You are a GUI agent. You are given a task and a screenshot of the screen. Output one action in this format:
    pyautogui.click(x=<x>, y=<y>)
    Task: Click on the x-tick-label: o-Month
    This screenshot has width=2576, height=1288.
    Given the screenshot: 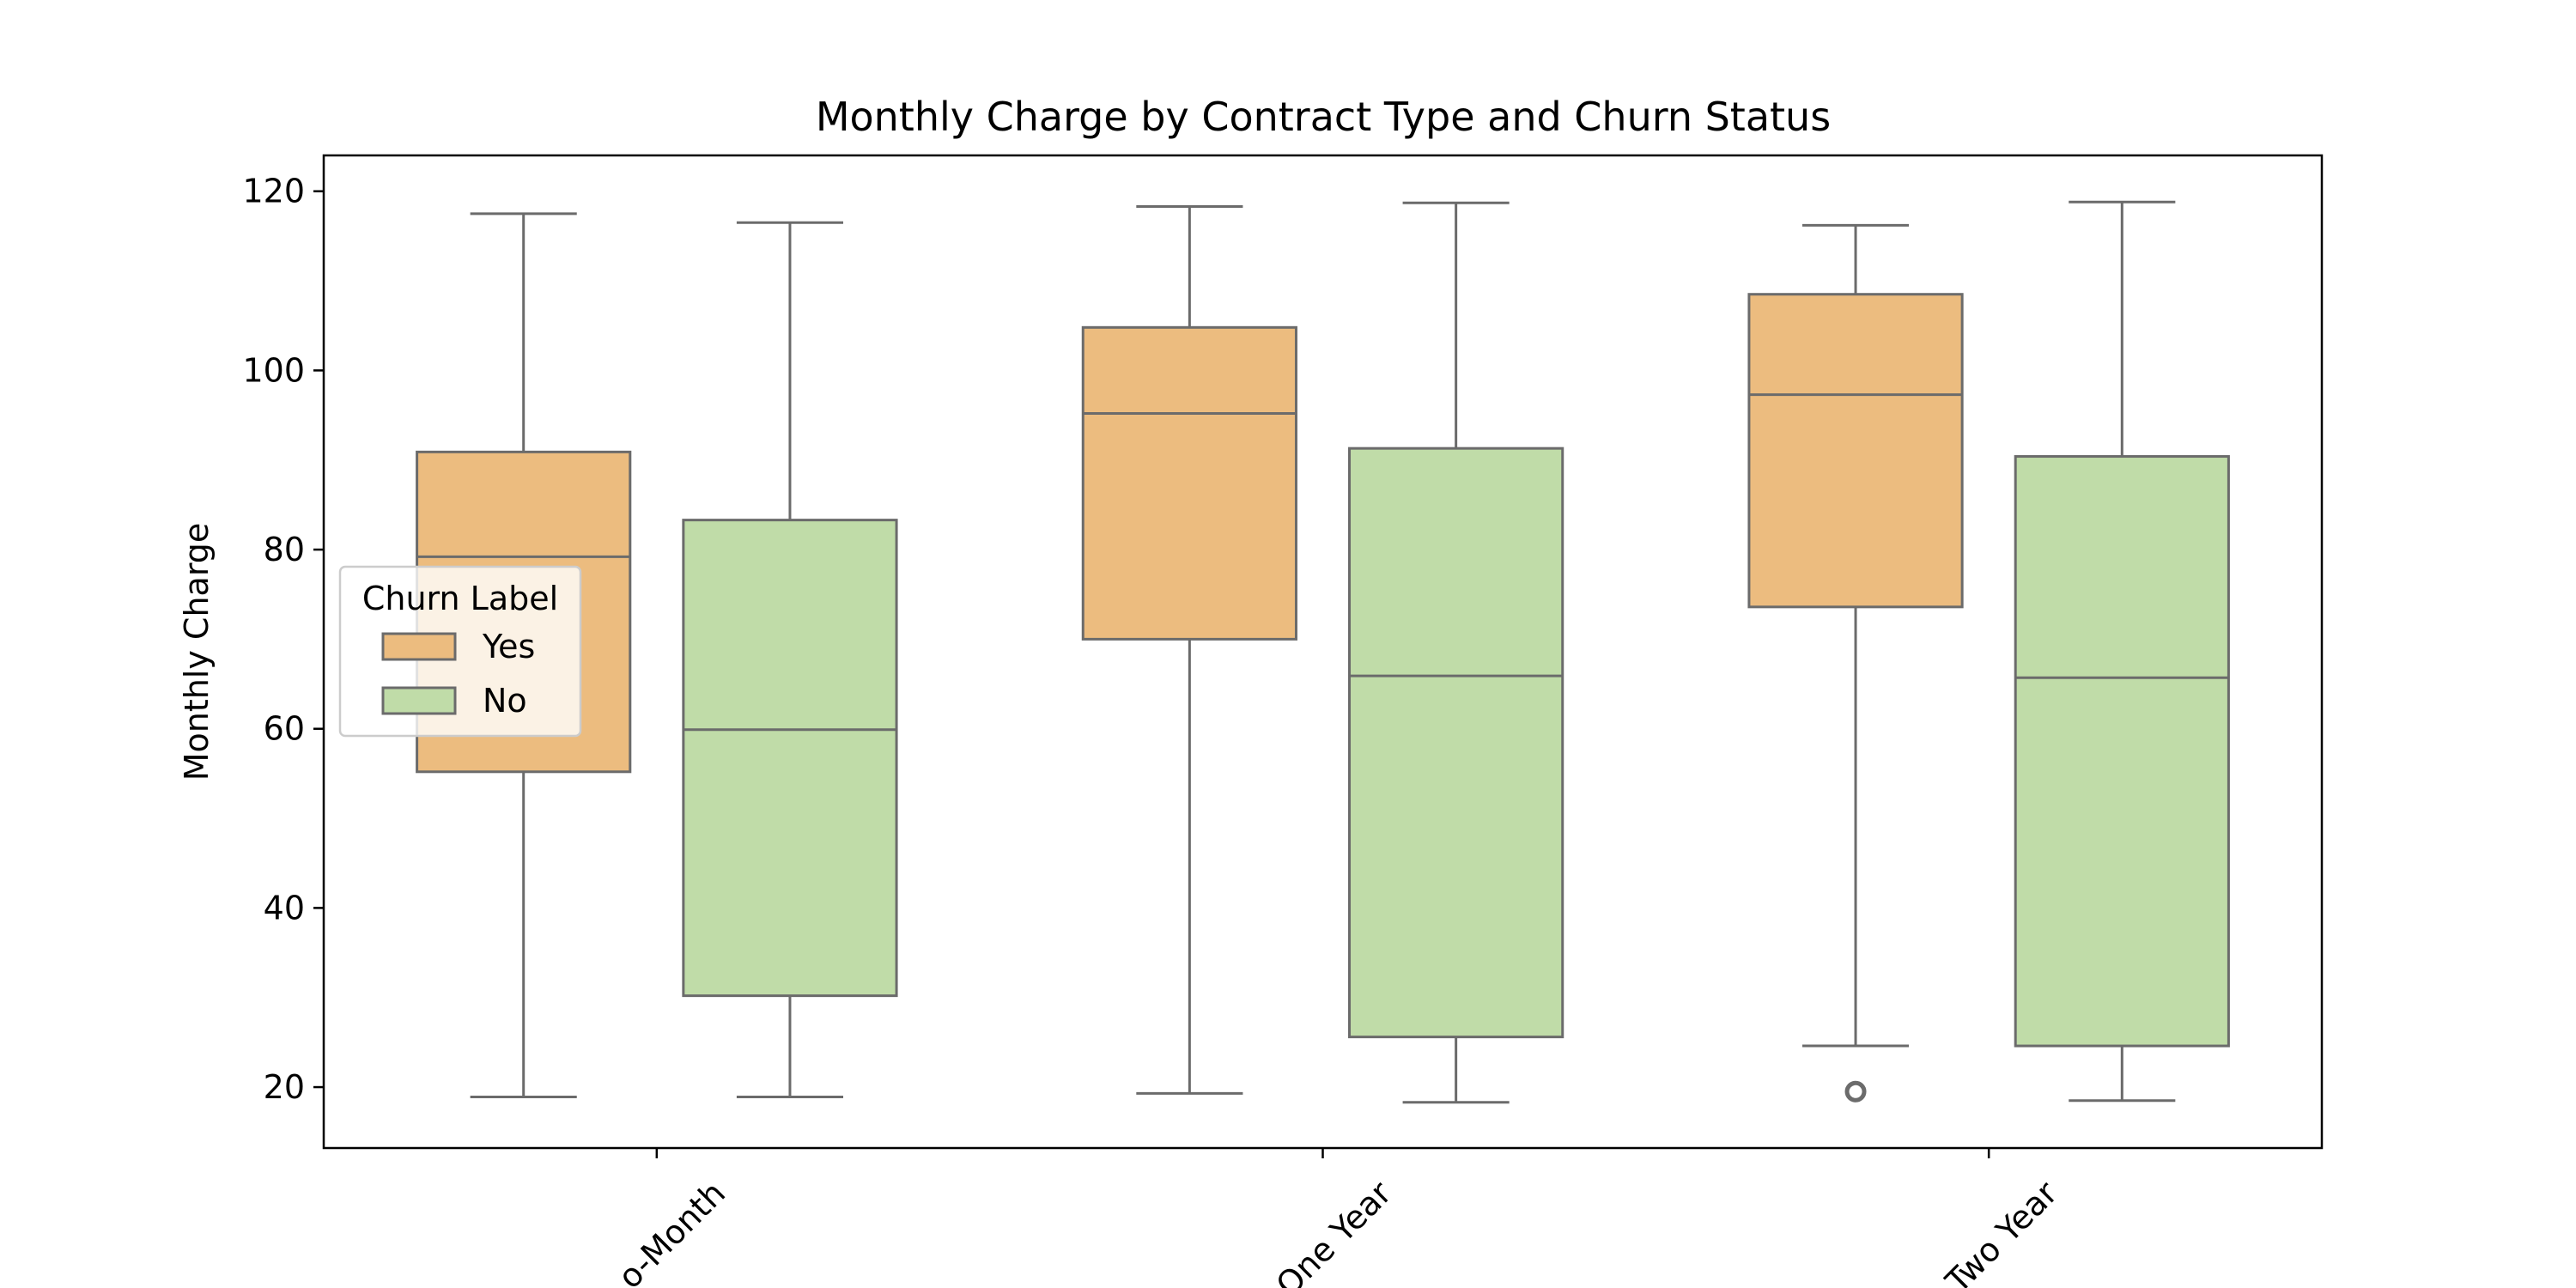 What is the action you would take?
    pyautogui.click(x=671, y=1231)
    